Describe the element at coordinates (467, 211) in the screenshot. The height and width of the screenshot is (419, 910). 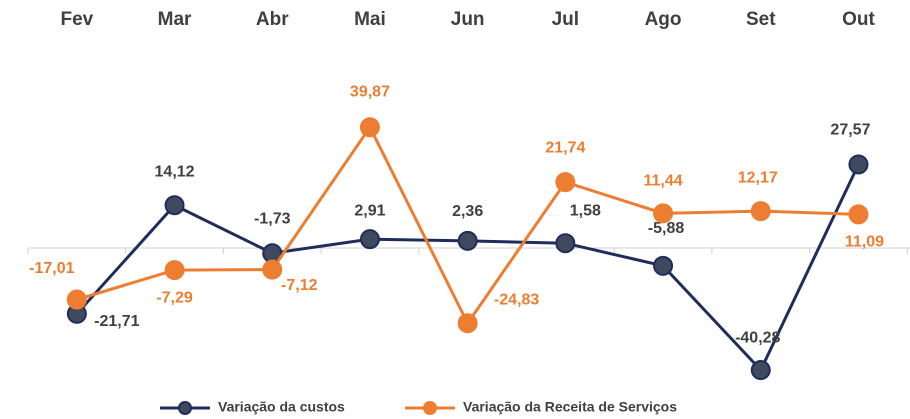
I see `data-label: 2,36` at that location.